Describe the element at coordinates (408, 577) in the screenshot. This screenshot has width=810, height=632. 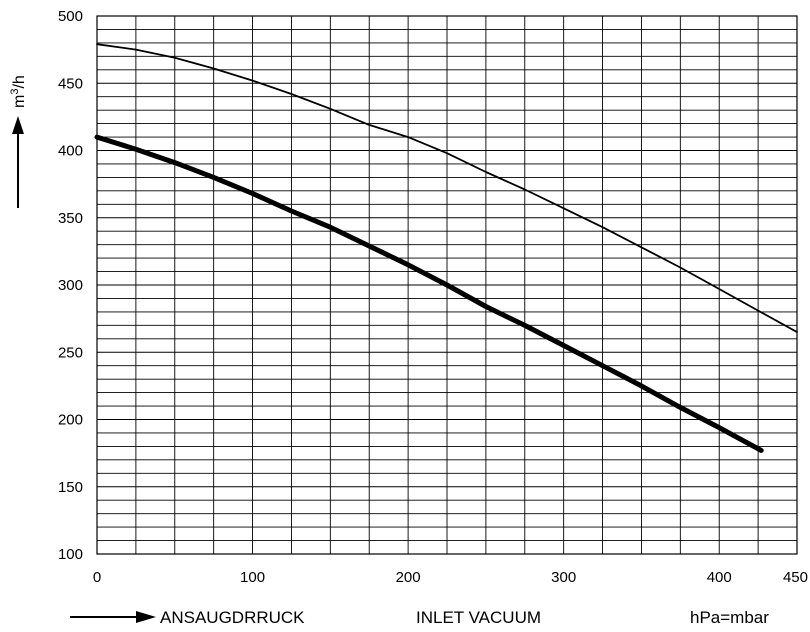
I see `x-tick-label: 200` at that location.